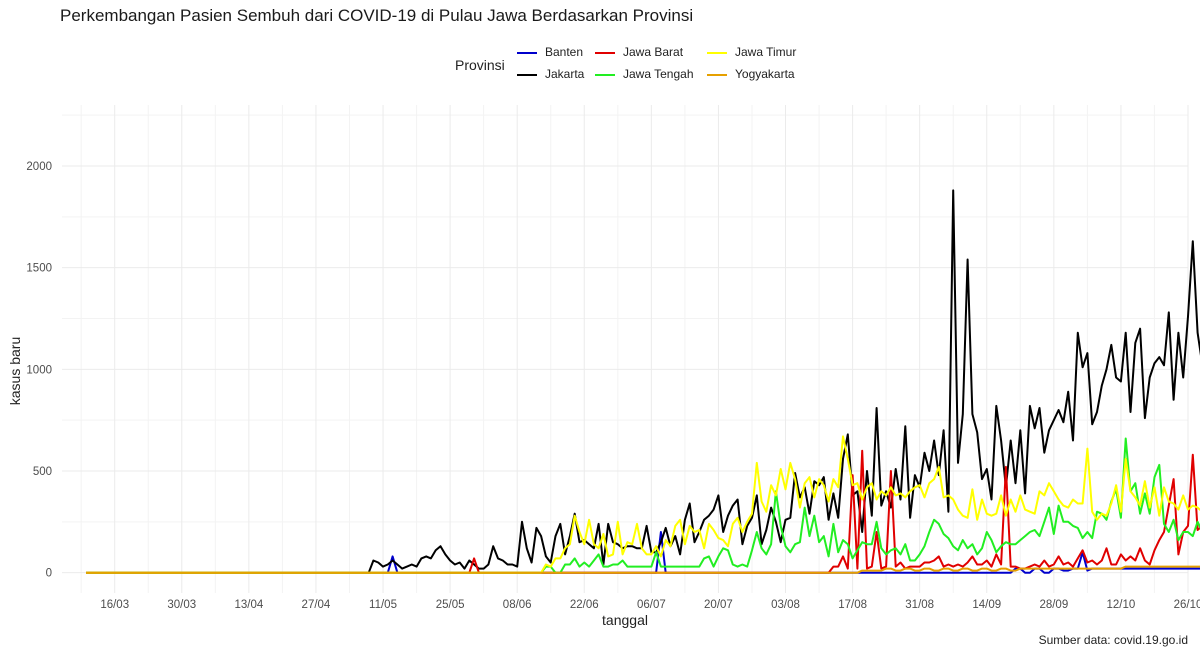 The height and width of the screenshot is (654, 1200). What do you see at coordinates (450, 605) in the screenshot?
I see `x-tick-label: 25/05` at bounding box center [450, 605].